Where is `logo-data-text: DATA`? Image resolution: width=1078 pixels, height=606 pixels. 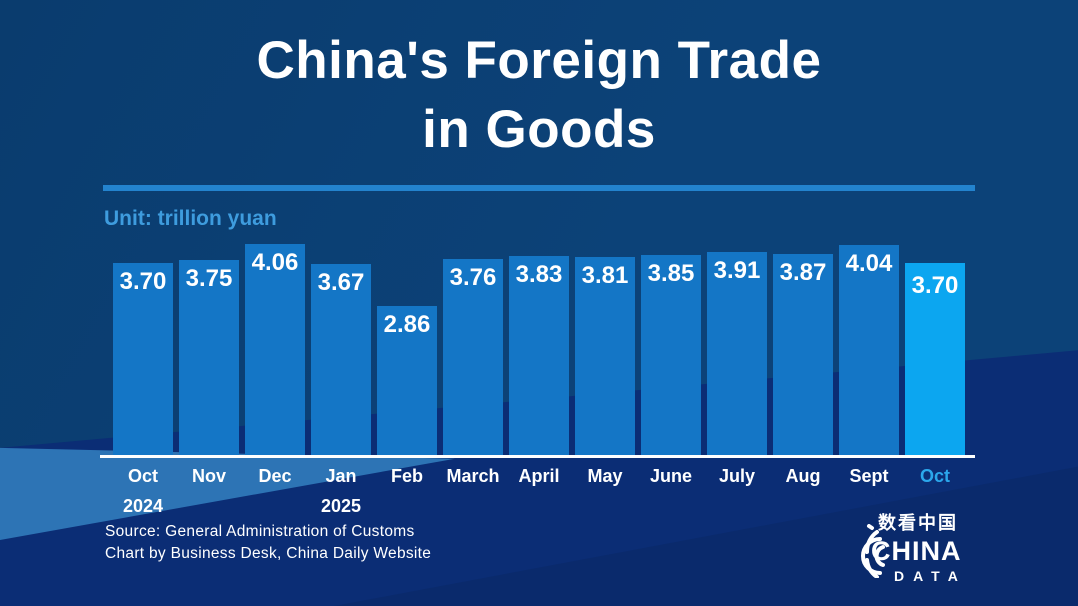 logo-data-text: DATA is located at coordinates (930, 576).